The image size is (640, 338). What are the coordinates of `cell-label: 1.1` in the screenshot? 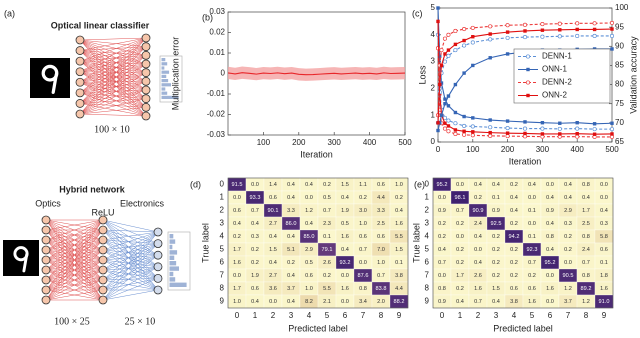 It's located at (363, 185).